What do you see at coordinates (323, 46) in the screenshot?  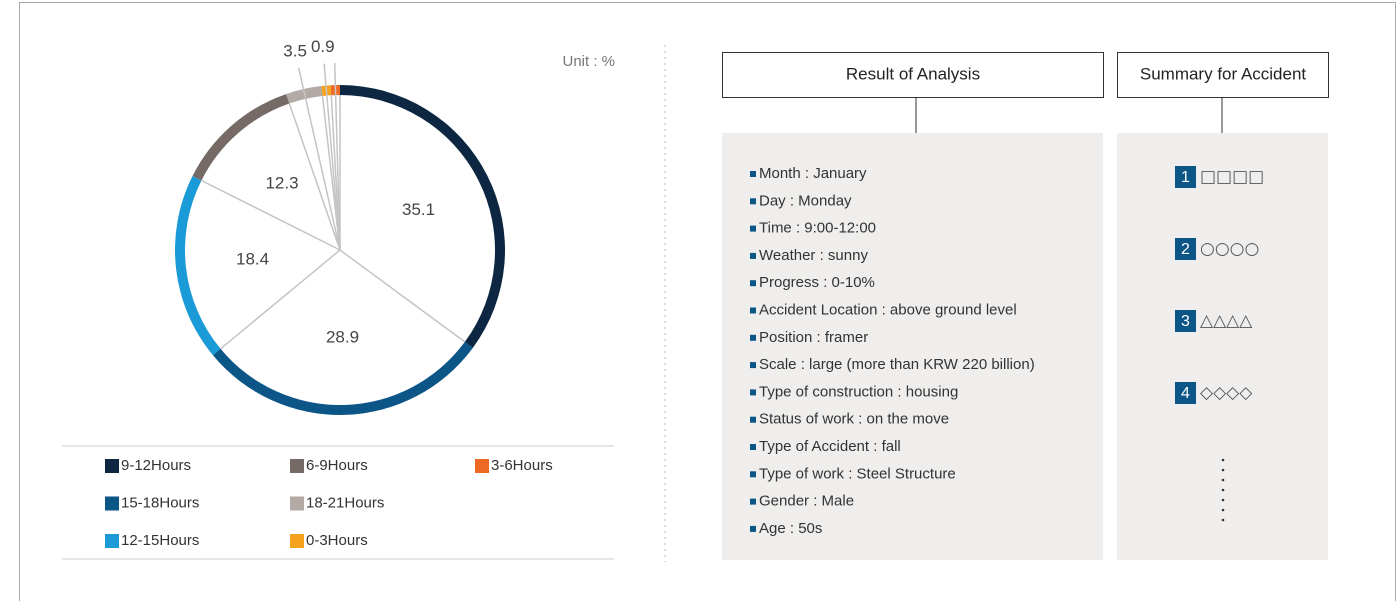 I see `data-label: 0.9` at bounding box center [323, 46].